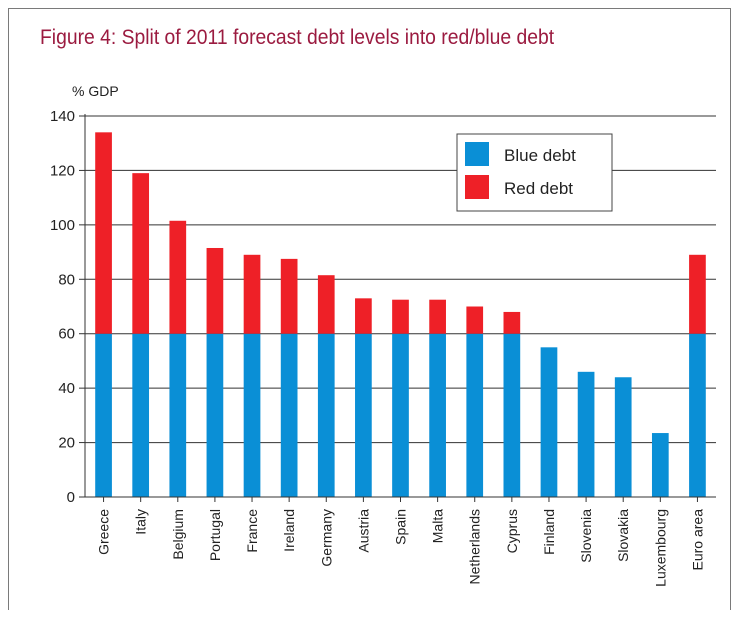  What do you see at coordinates (475, 547) in the screenshot?
I see `x-tick-label: Netherlands` at bounding box center [475, 547].